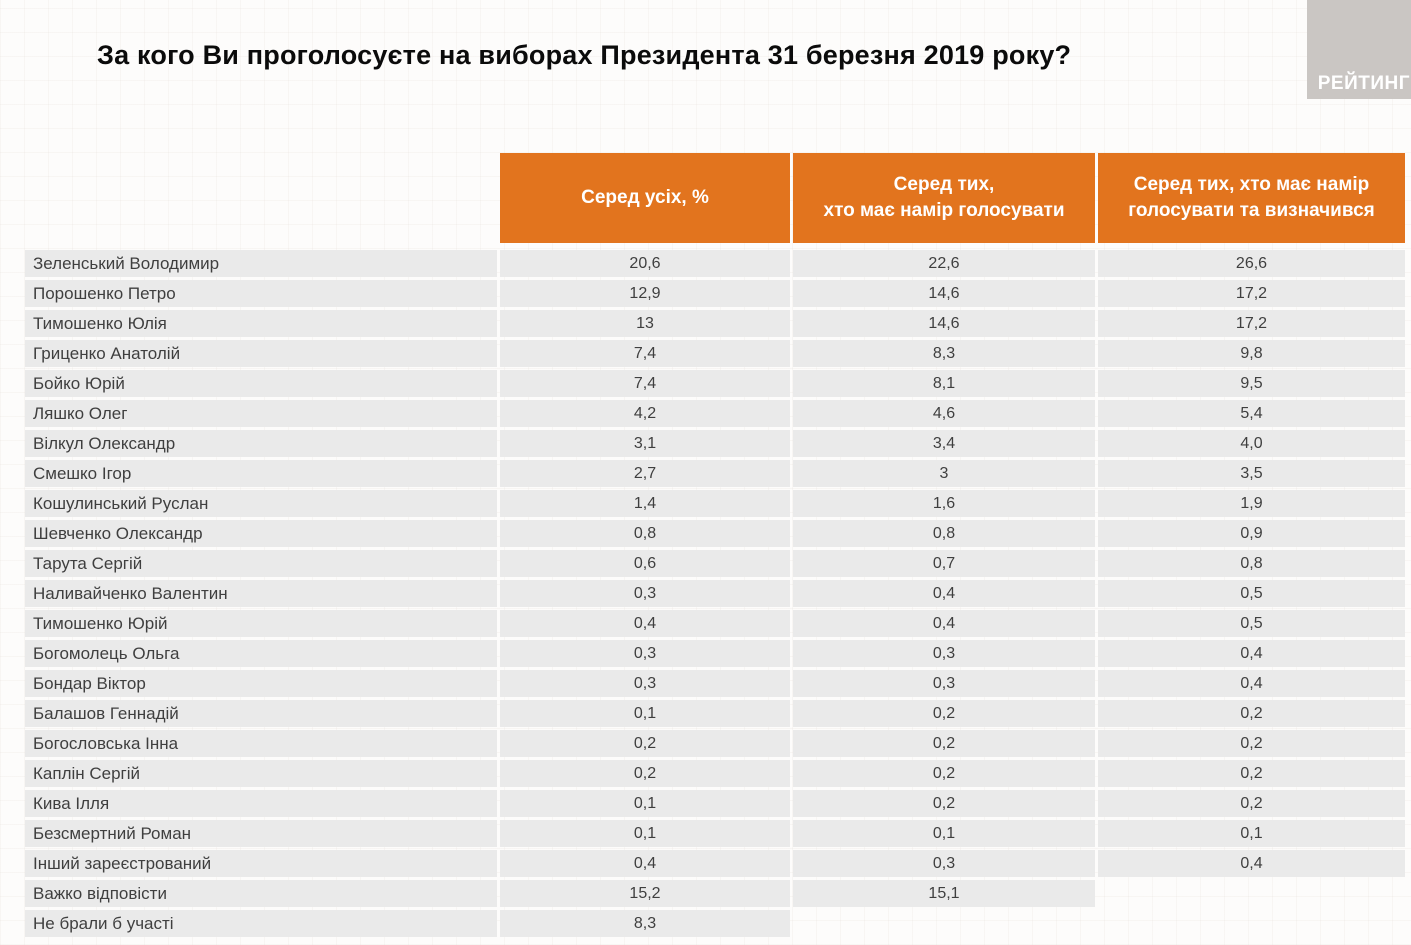 Image resolution: width=1411 pixels, height=945 pixels. What do you see at coordinates (645, 533) in the screenshot?
I see `value-among-all: 0,8` at bounding box center [645, 533].